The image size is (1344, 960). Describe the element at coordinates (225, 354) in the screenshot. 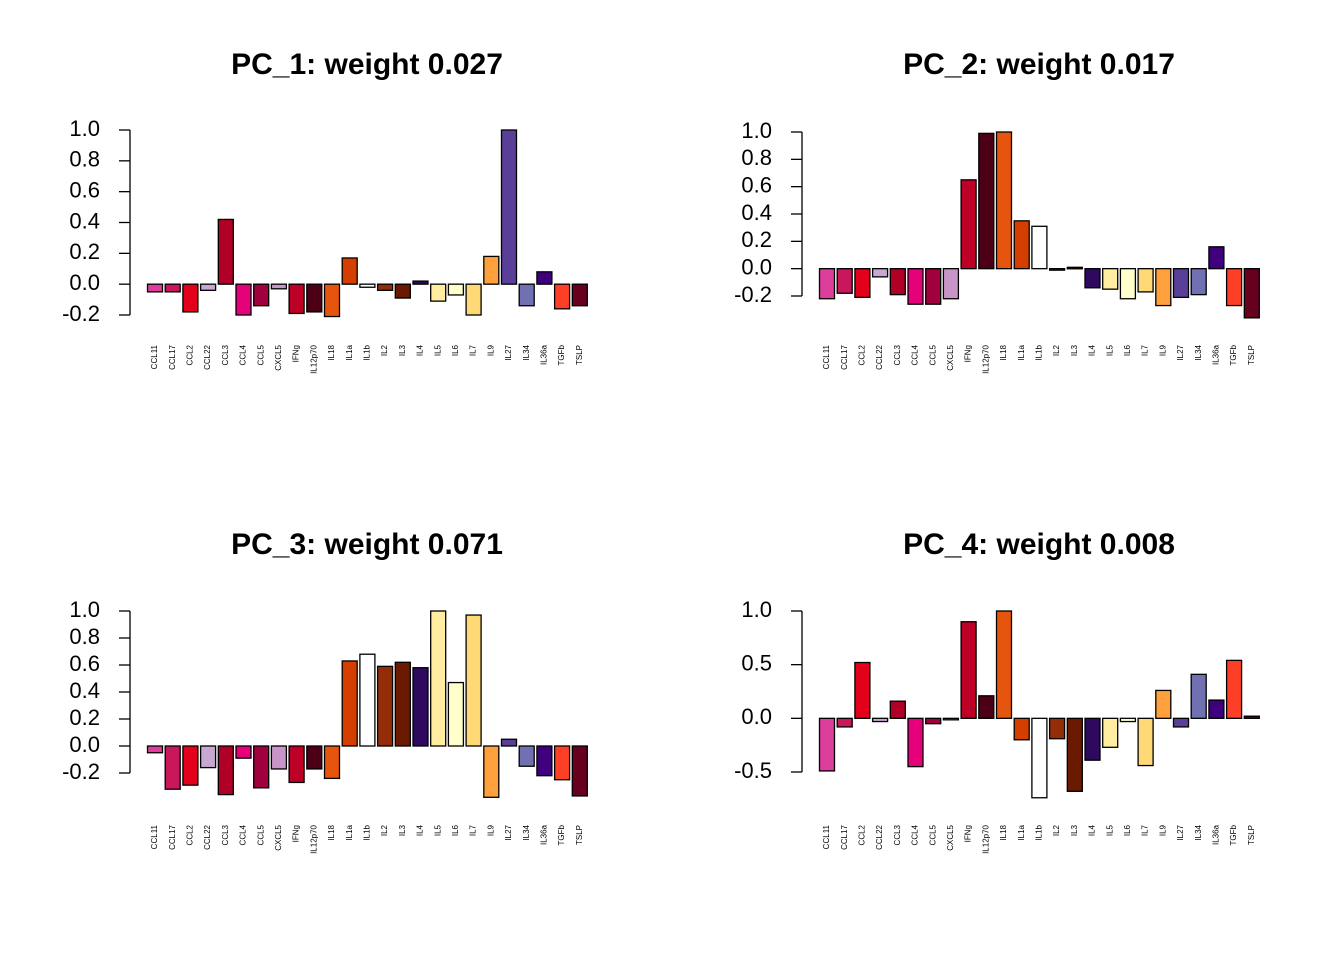

I see `x-tick-label: CCL3` at that location.